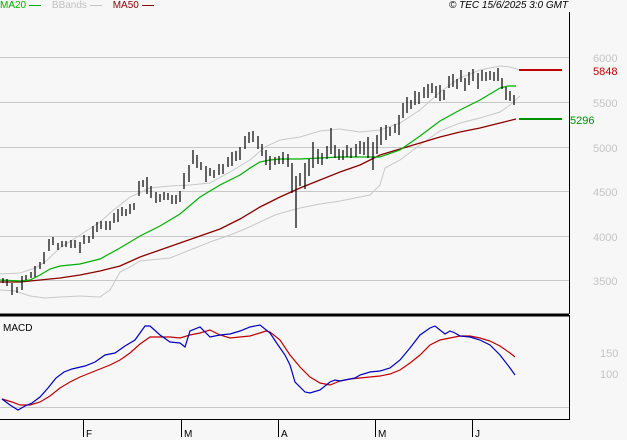 The height and width of the screenshot is (440, 627). What do you see at coordinates (605, 193) in the screenshot?
I see `price-tick-4500: 4500` at bounding box center [605, 193].